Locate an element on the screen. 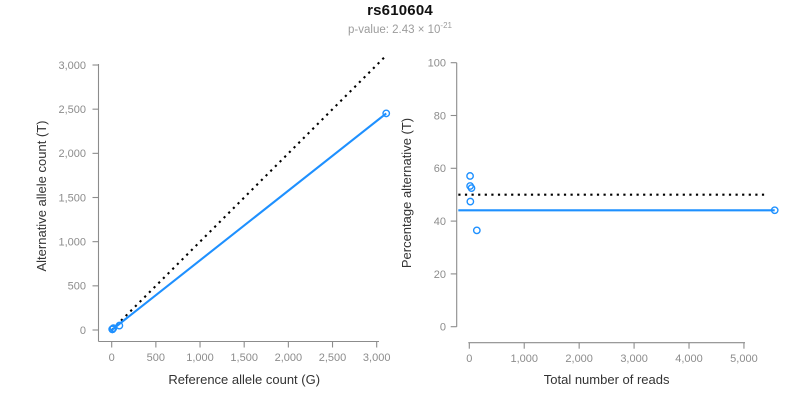  x-axis-title: Reference allele count (G) is located at coordinates (244, 379).